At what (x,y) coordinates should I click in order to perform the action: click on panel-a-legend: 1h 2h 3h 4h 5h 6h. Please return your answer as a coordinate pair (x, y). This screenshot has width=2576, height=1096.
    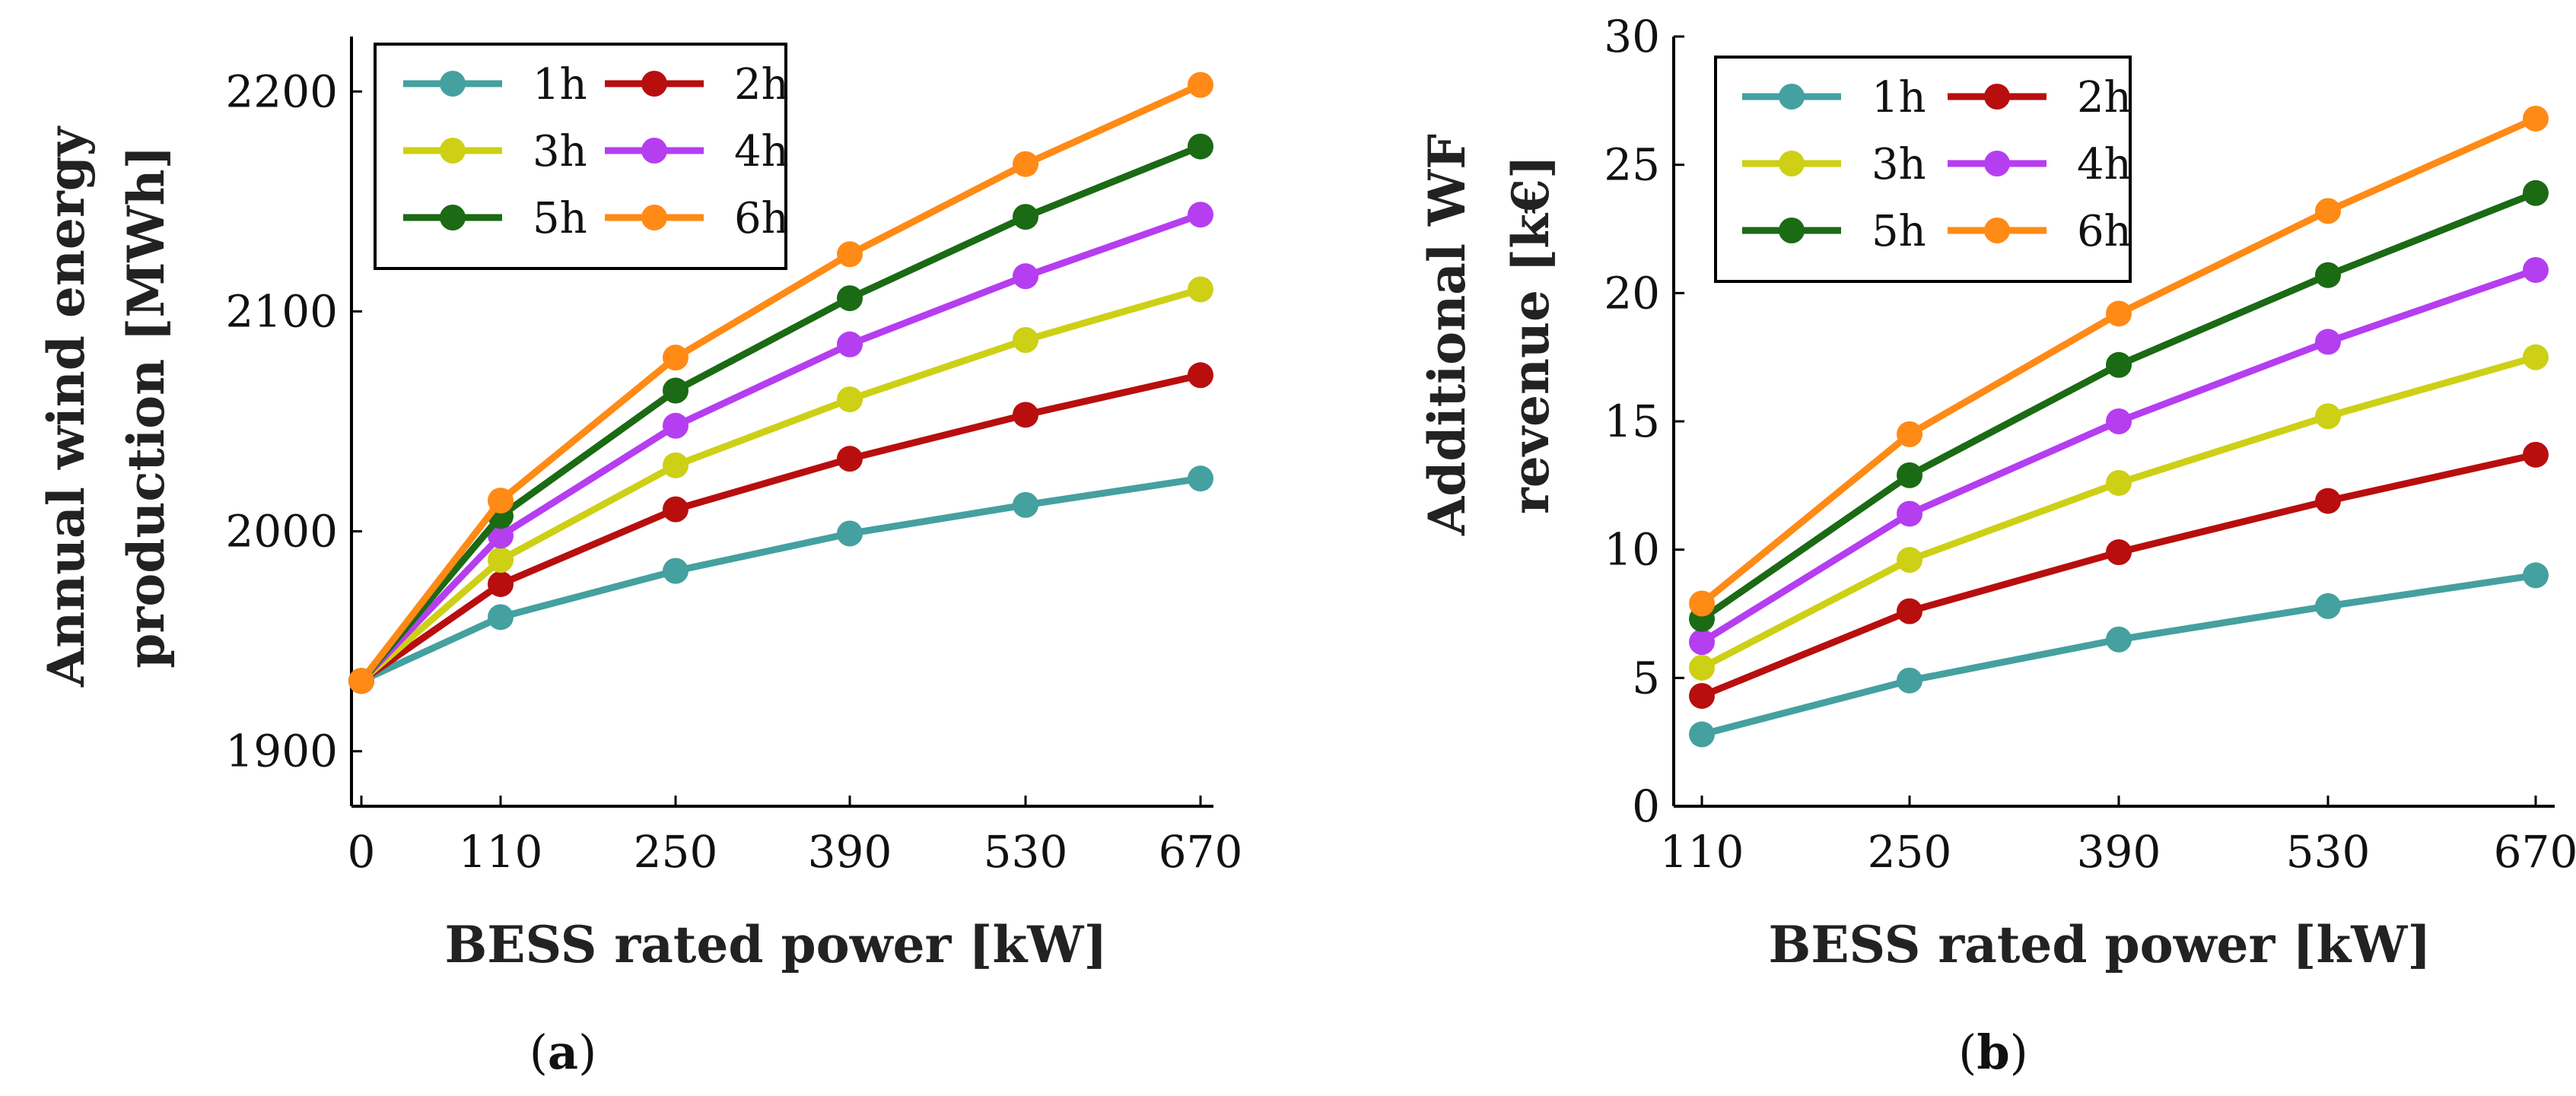
    Looking at the image, I should click on (581, 156).